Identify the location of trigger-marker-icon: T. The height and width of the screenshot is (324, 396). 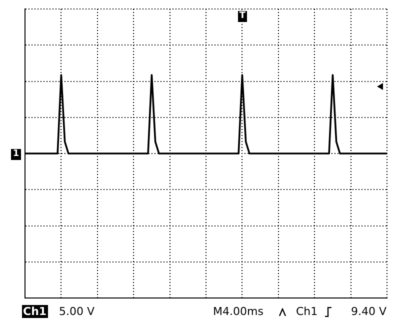
(242, 16).